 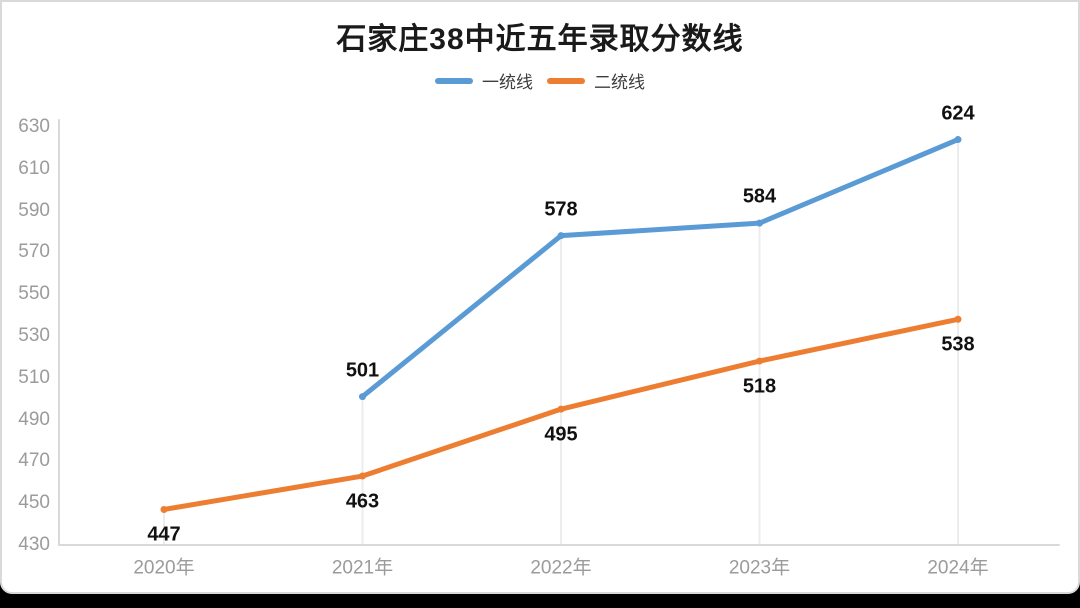 I want to click on legend-item-series-0: 一统线, so click(x=484, y=80).